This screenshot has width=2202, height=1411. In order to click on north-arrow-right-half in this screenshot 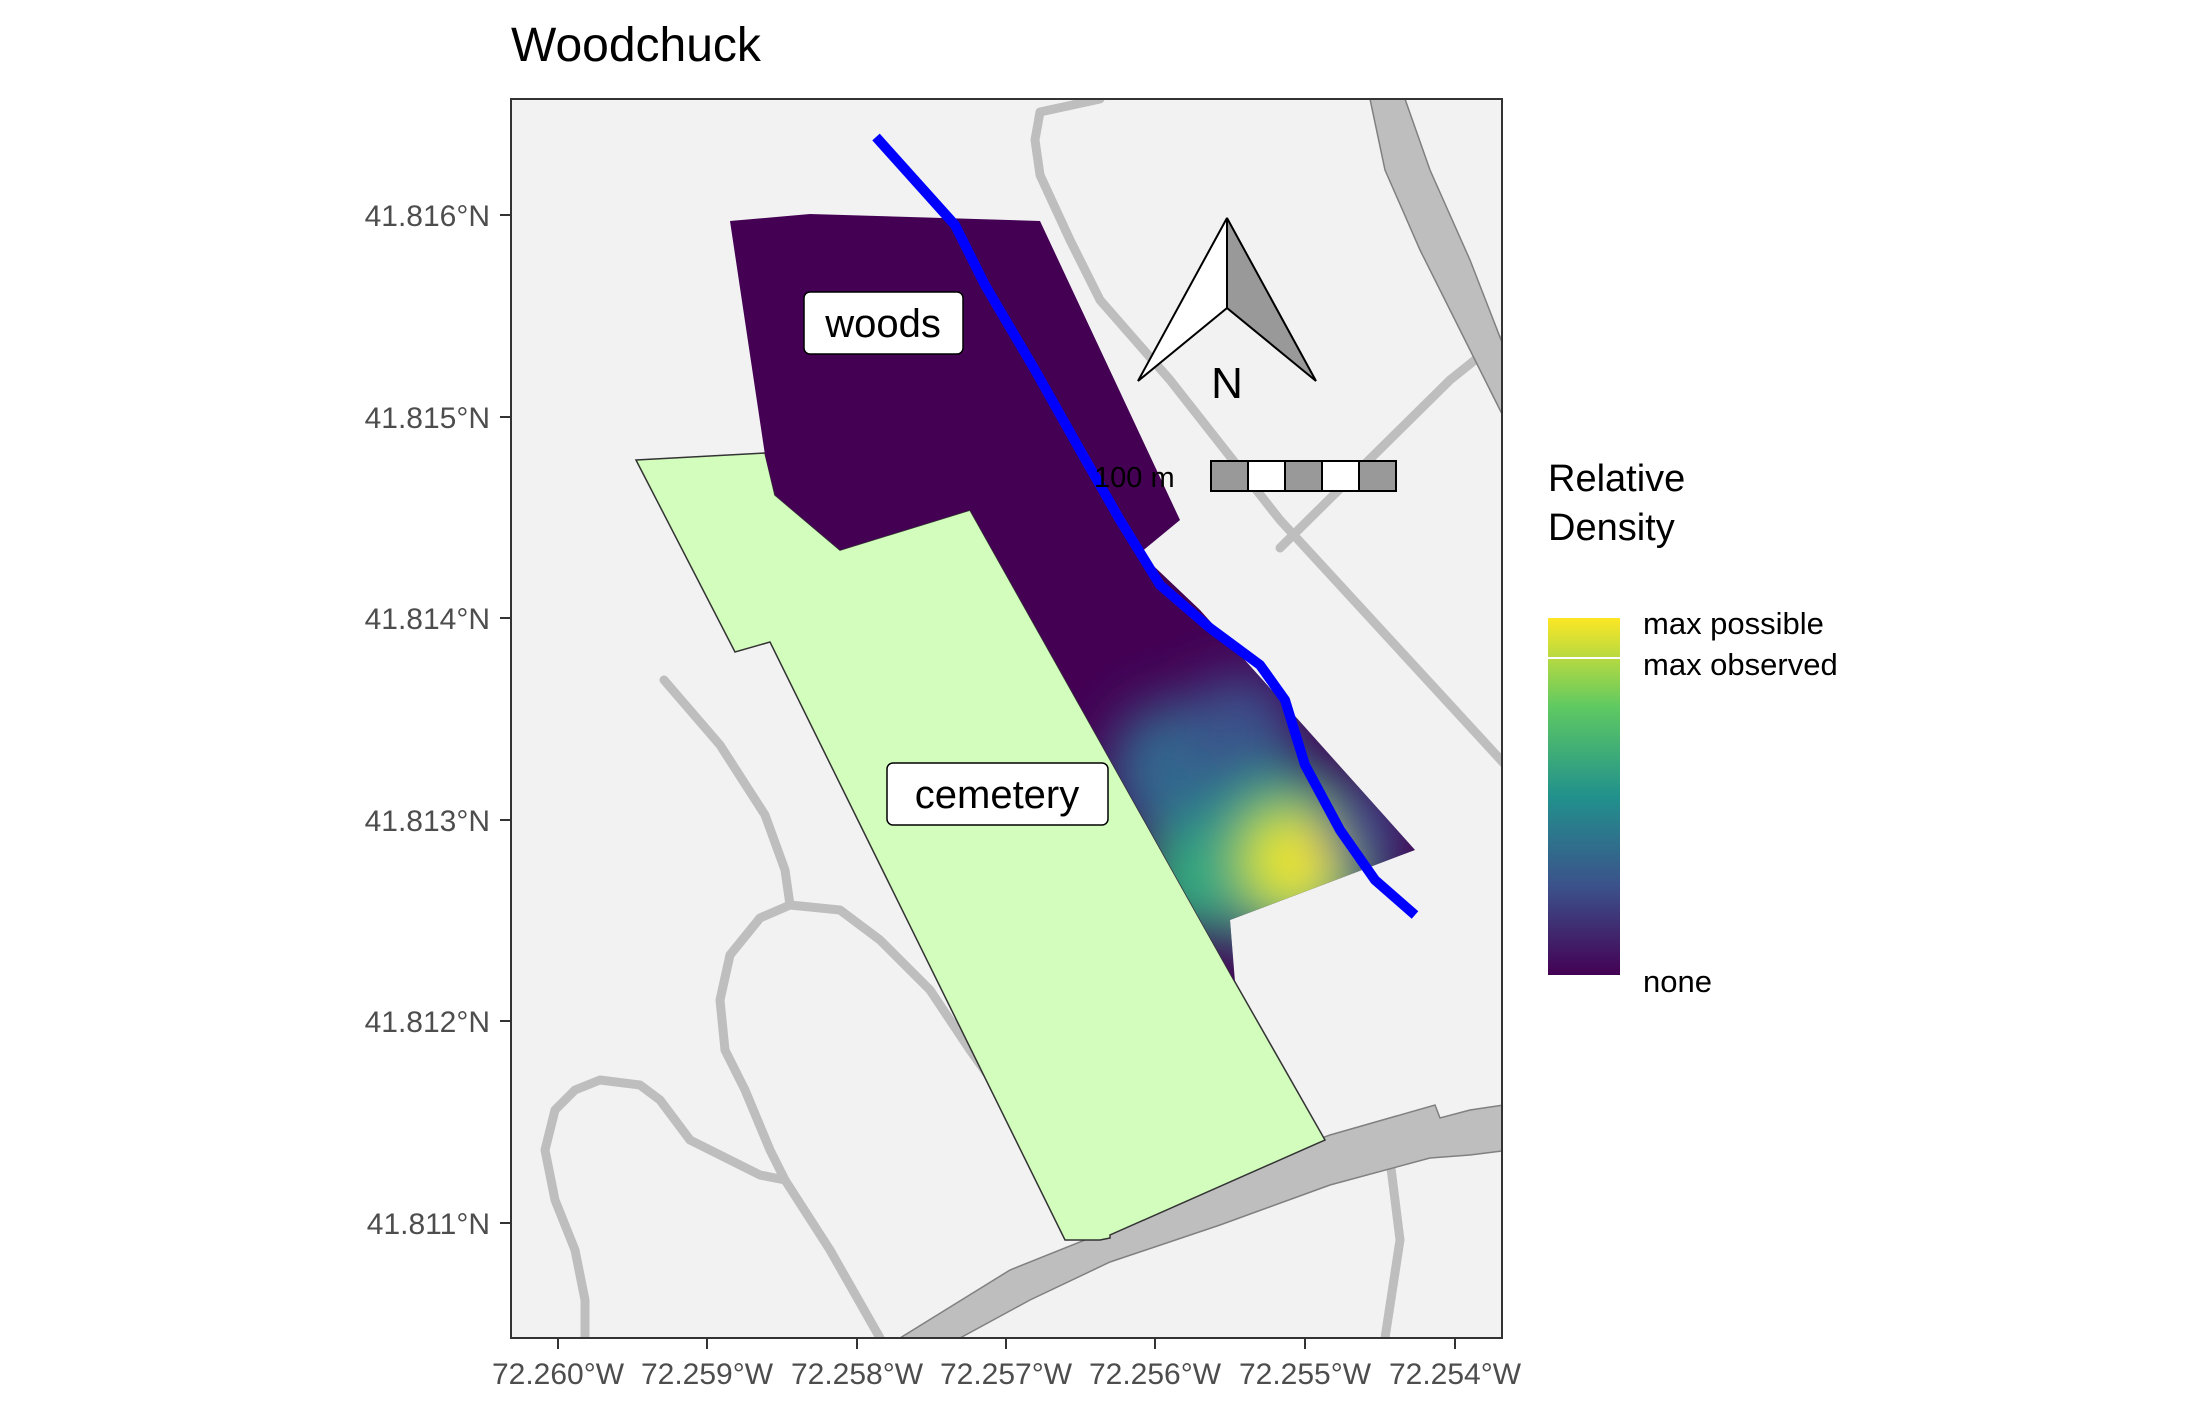, I will do `click(1271, 299)`.